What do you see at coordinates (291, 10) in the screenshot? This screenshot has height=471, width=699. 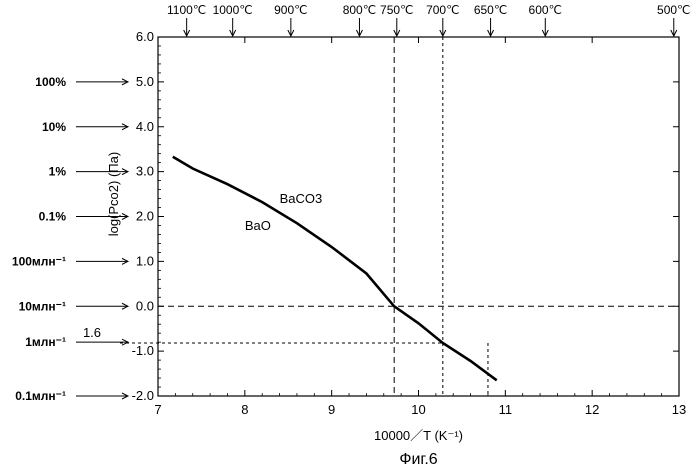 I see `temperature-label: 900℃` at bounding box center [291, 10].